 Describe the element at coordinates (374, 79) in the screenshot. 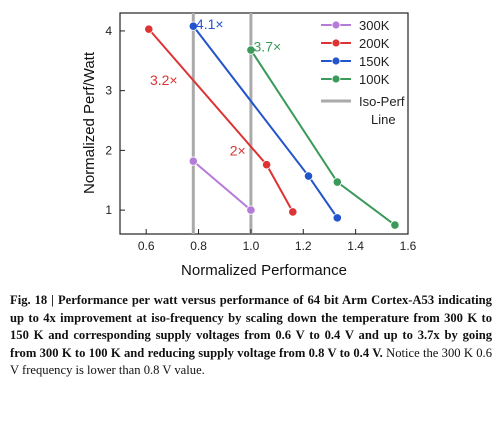

I see `legend-label-100K: 100K` at that location.